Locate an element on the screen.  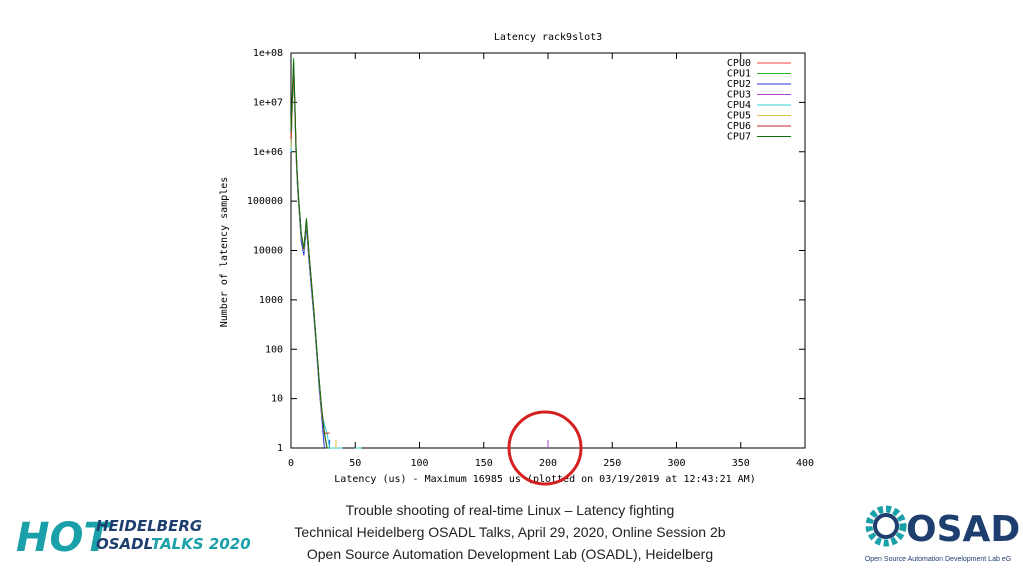
logo-left: HOT HEIDELBERG OSADL TALKS 2020 is located at coordinates (133, 538).